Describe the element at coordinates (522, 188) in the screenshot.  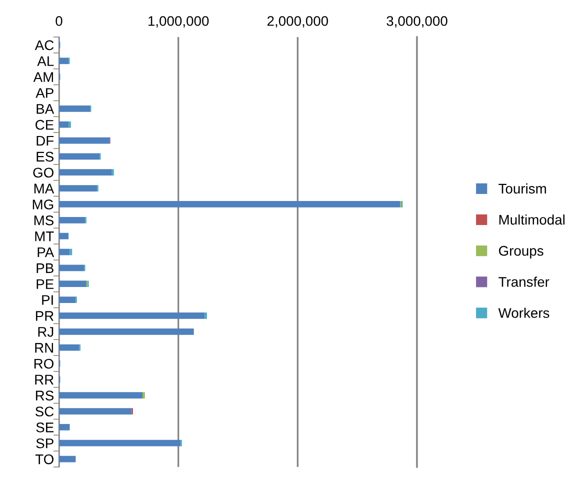
I see `legend-label: Tourism` at that location.